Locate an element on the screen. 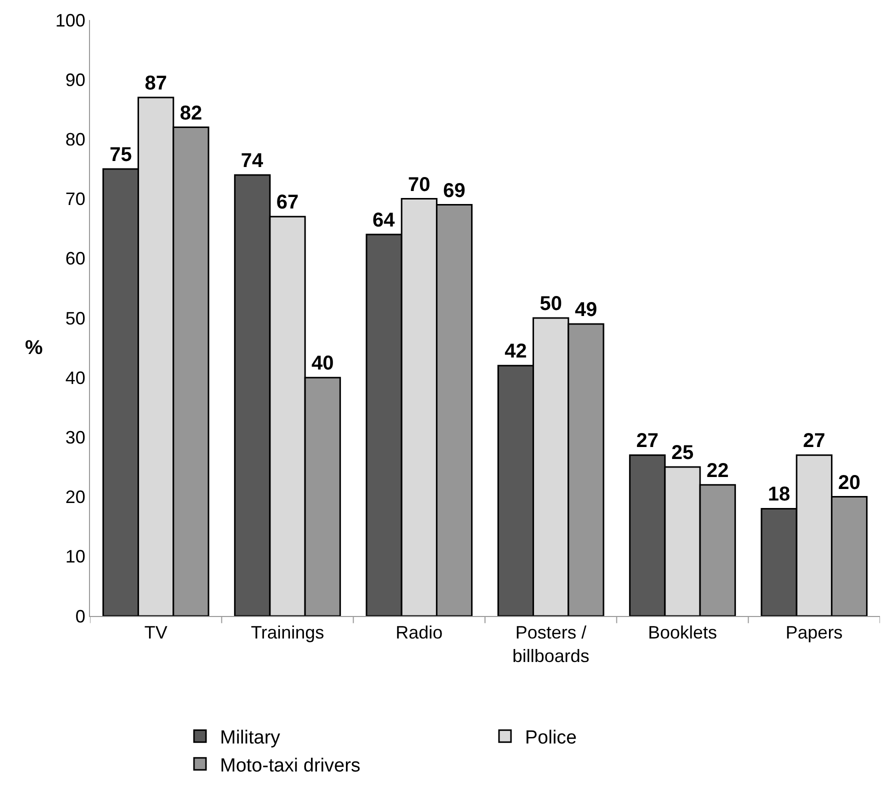  data-label: 49 is located at coordinates (586, 309).